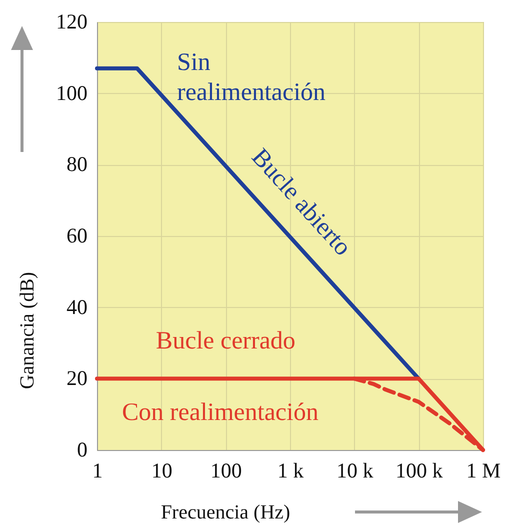 The width and height of the screenshot is (530, 526). I want to click on x-tick-label: 1 k, so click(290, 470).